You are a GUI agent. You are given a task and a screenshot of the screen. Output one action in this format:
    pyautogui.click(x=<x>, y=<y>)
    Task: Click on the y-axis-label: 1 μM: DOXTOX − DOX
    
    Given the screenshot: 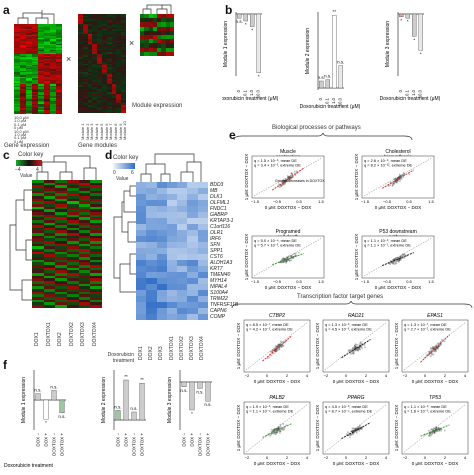 What is the action you would take?
    pyautogui.click(x=246, y=257)
    